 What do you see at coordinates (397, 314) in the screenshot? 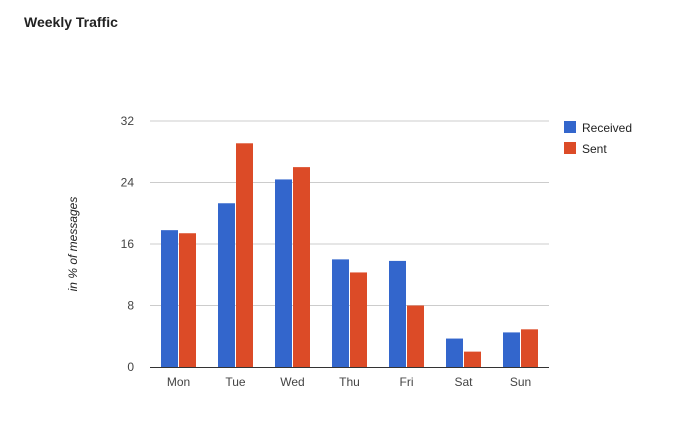
I see `bar-received-fri` at bounding box center [397, 314].